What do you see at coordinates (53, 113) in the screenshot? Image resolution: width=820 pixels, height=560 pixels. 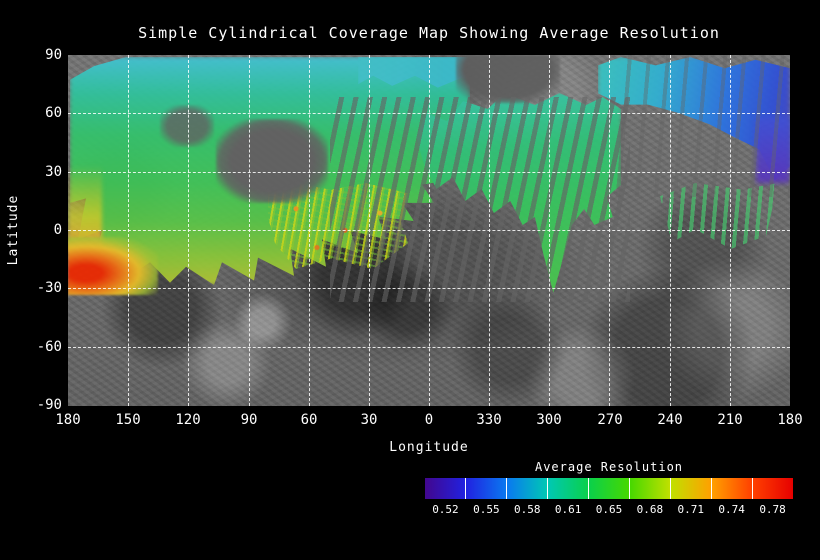 I see `y-tick-label: 60` at bounding box center [53, 113].